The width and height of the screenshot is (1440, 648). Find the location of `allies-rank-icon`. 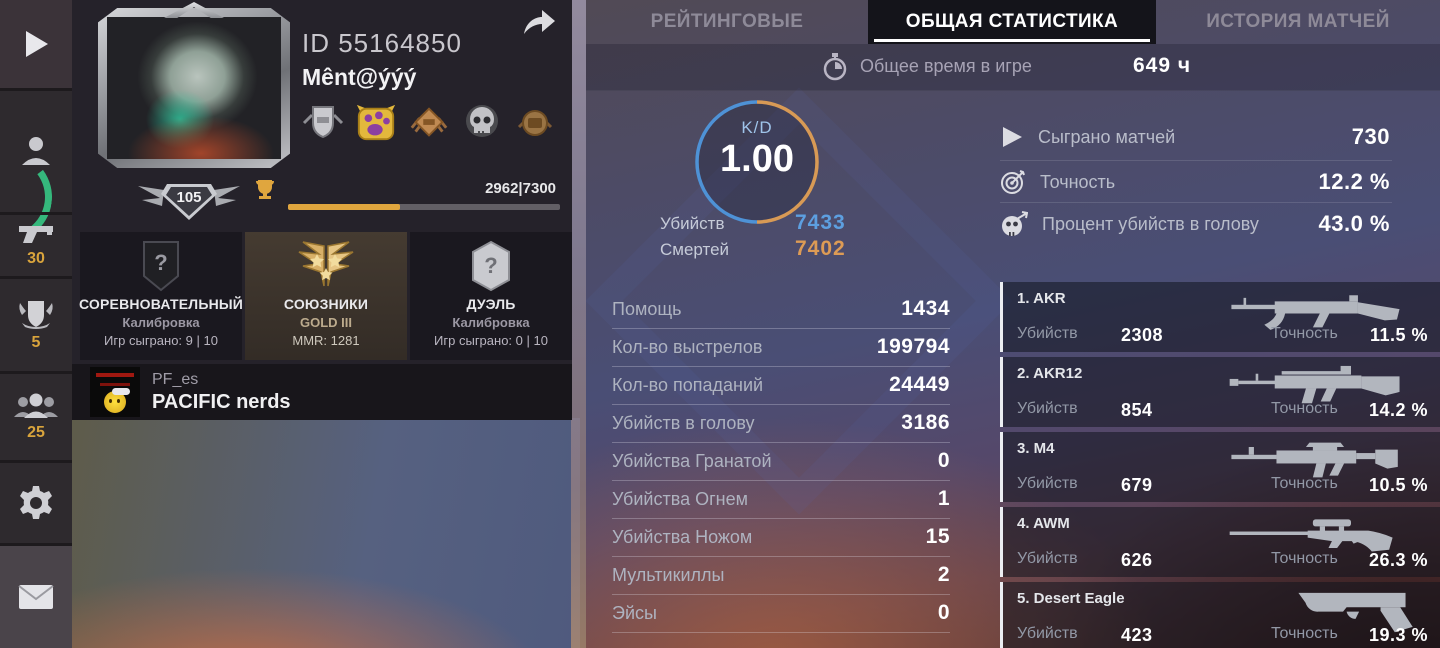

allies-rank-icon is located at coordinates (326, 264).